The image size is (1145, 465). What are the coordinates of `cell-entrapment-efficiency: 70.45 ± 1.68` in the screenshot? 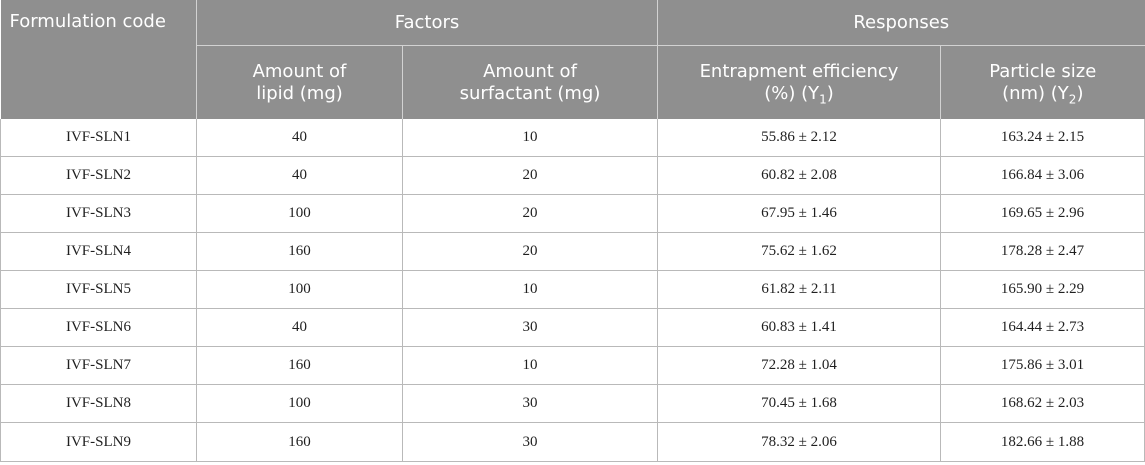 It's located at (799, 403).